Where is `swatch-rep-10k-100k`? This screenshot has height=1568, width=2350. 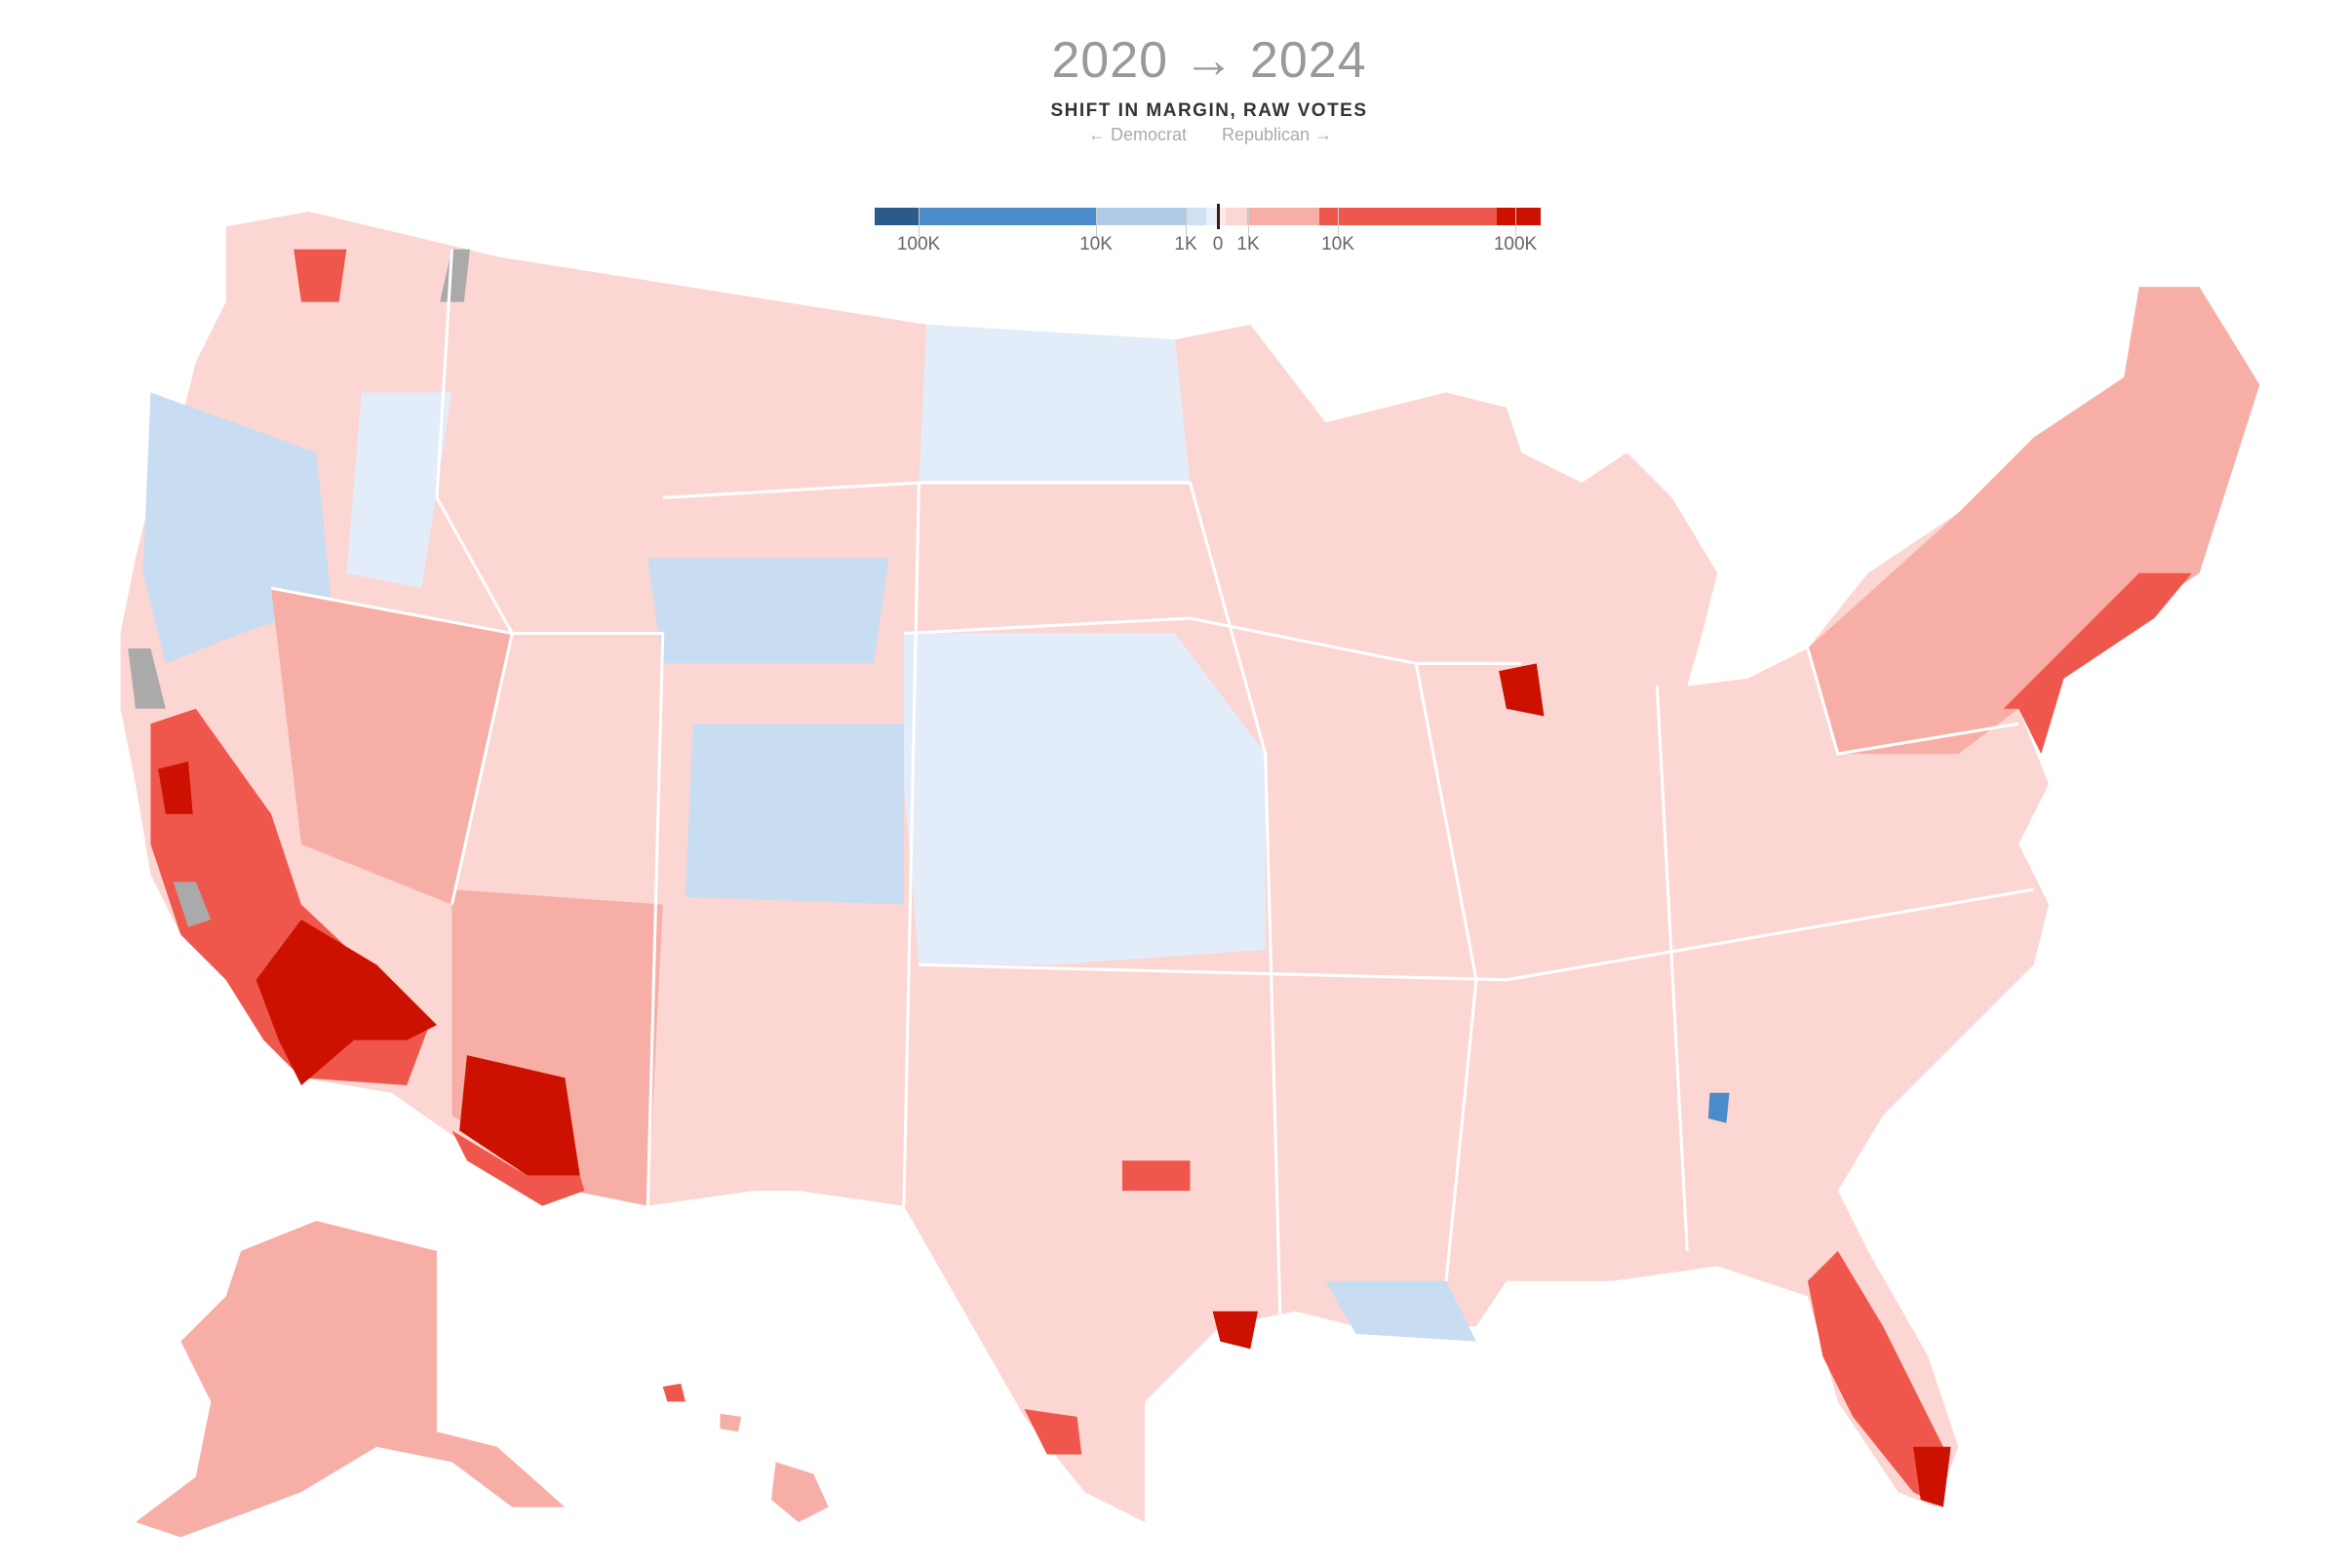
swatch-rep-10k-100k is located at coordinates (1408, 216).